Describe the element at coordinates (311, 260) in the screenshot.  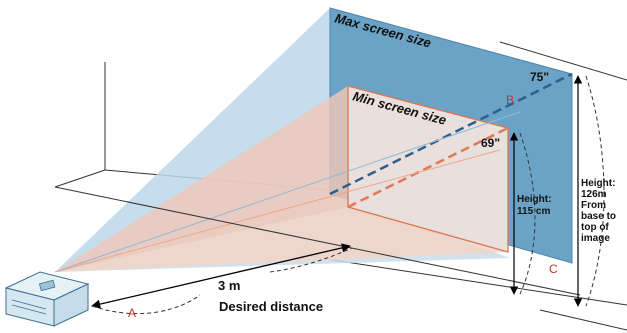
I see `distance-curve` at that location.